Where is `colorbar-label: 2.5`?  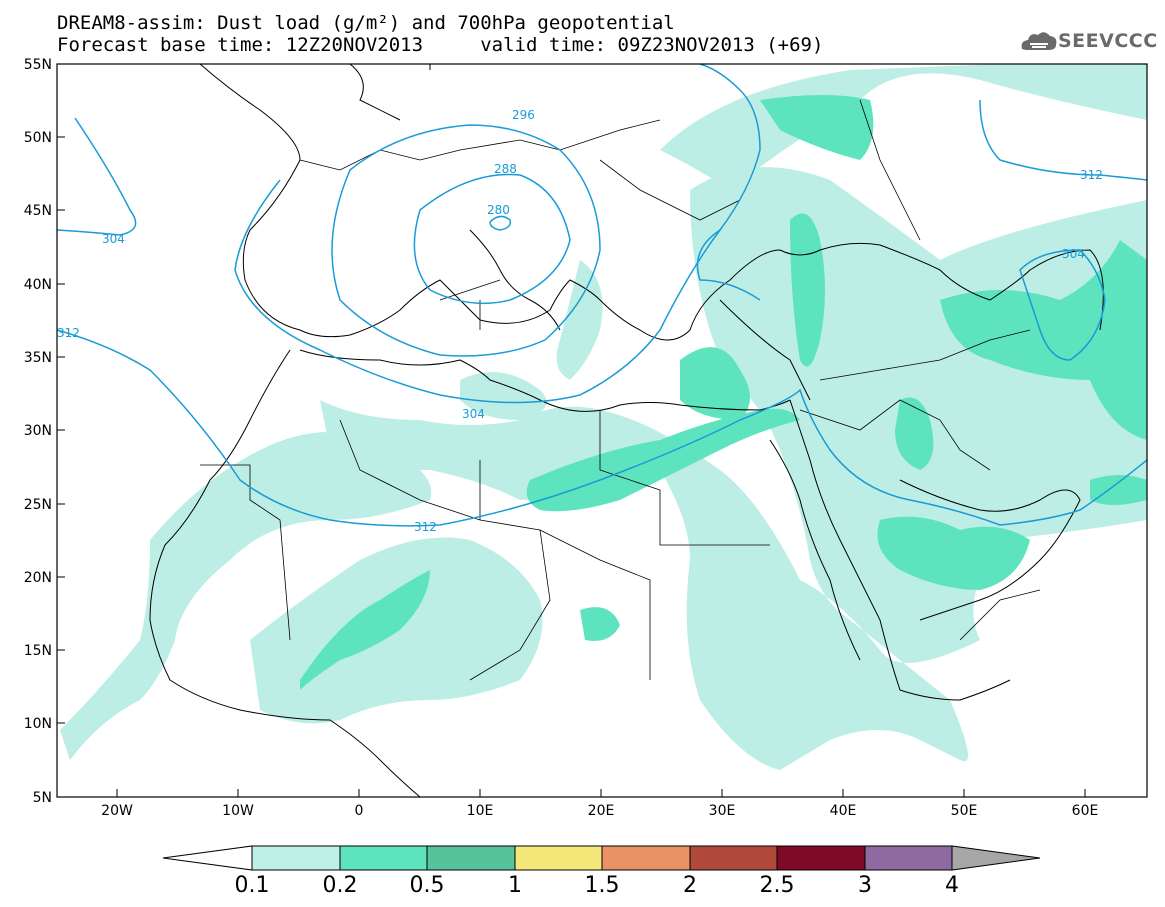 colorbar-label: 2.5 is located at coordinates (777, 885).